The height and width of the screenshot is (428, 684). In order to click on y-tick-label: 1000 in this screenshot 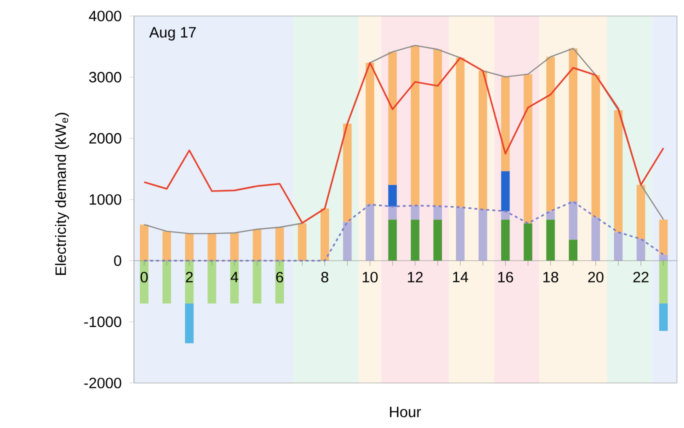, I will do `click(106, 199)`.